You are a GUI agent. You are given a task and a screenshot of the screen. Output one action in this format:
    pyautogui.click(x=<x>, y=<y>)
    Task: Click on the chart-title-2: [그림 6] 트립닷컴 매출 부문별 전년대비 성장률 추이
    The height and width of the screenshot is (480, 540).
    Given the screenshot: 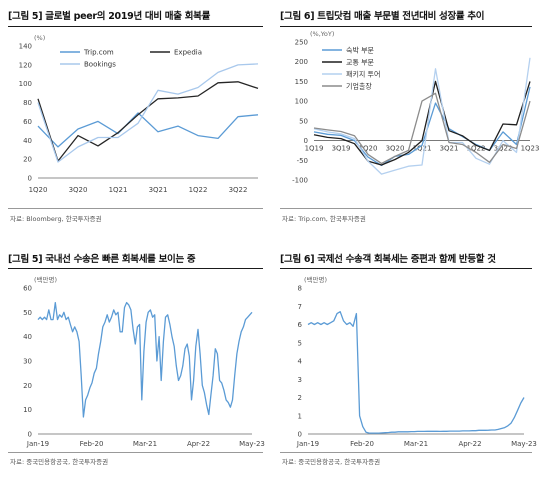 What is the action you would take?
    pyautogui.click(x=382, y=16)
    